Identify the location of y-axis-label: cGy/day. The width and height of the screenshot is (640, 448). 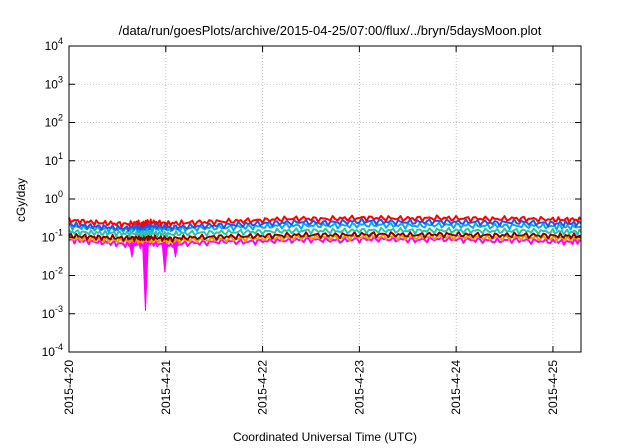
(21, 200).